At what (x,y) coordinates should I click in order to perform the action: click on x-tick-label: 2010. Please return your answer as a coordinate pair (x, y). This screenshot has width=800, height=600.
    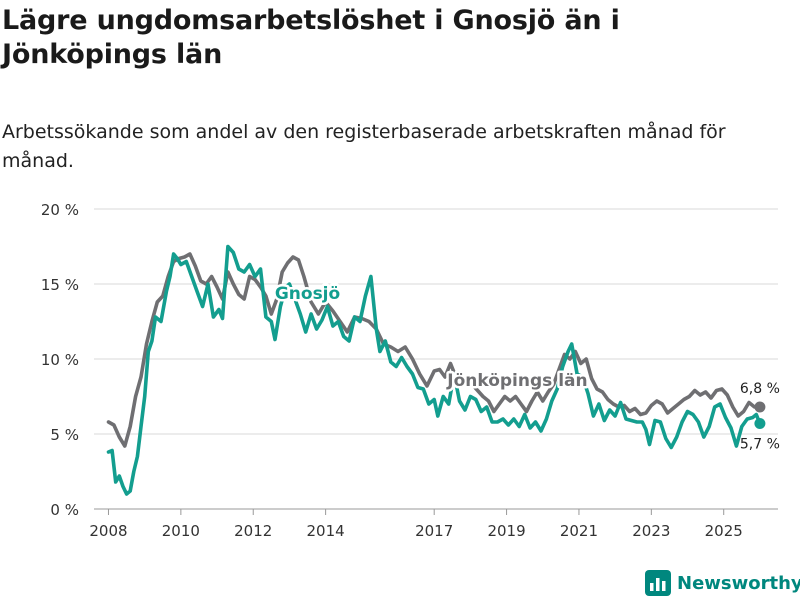
    Looking at the image, I should click on (181, 531).